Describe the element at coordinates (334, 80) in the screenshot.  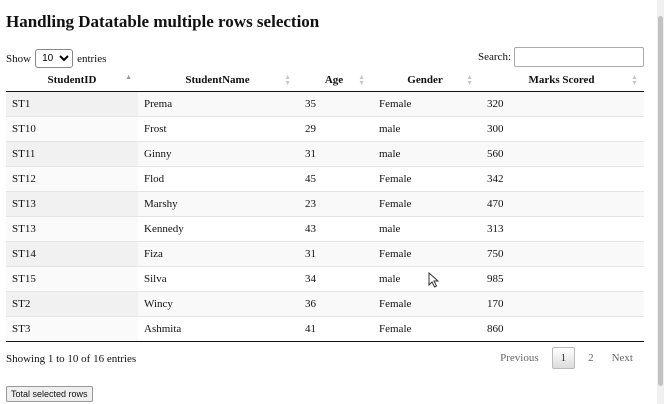
I see `col-header-age: Age ▲ ▼` at that location.